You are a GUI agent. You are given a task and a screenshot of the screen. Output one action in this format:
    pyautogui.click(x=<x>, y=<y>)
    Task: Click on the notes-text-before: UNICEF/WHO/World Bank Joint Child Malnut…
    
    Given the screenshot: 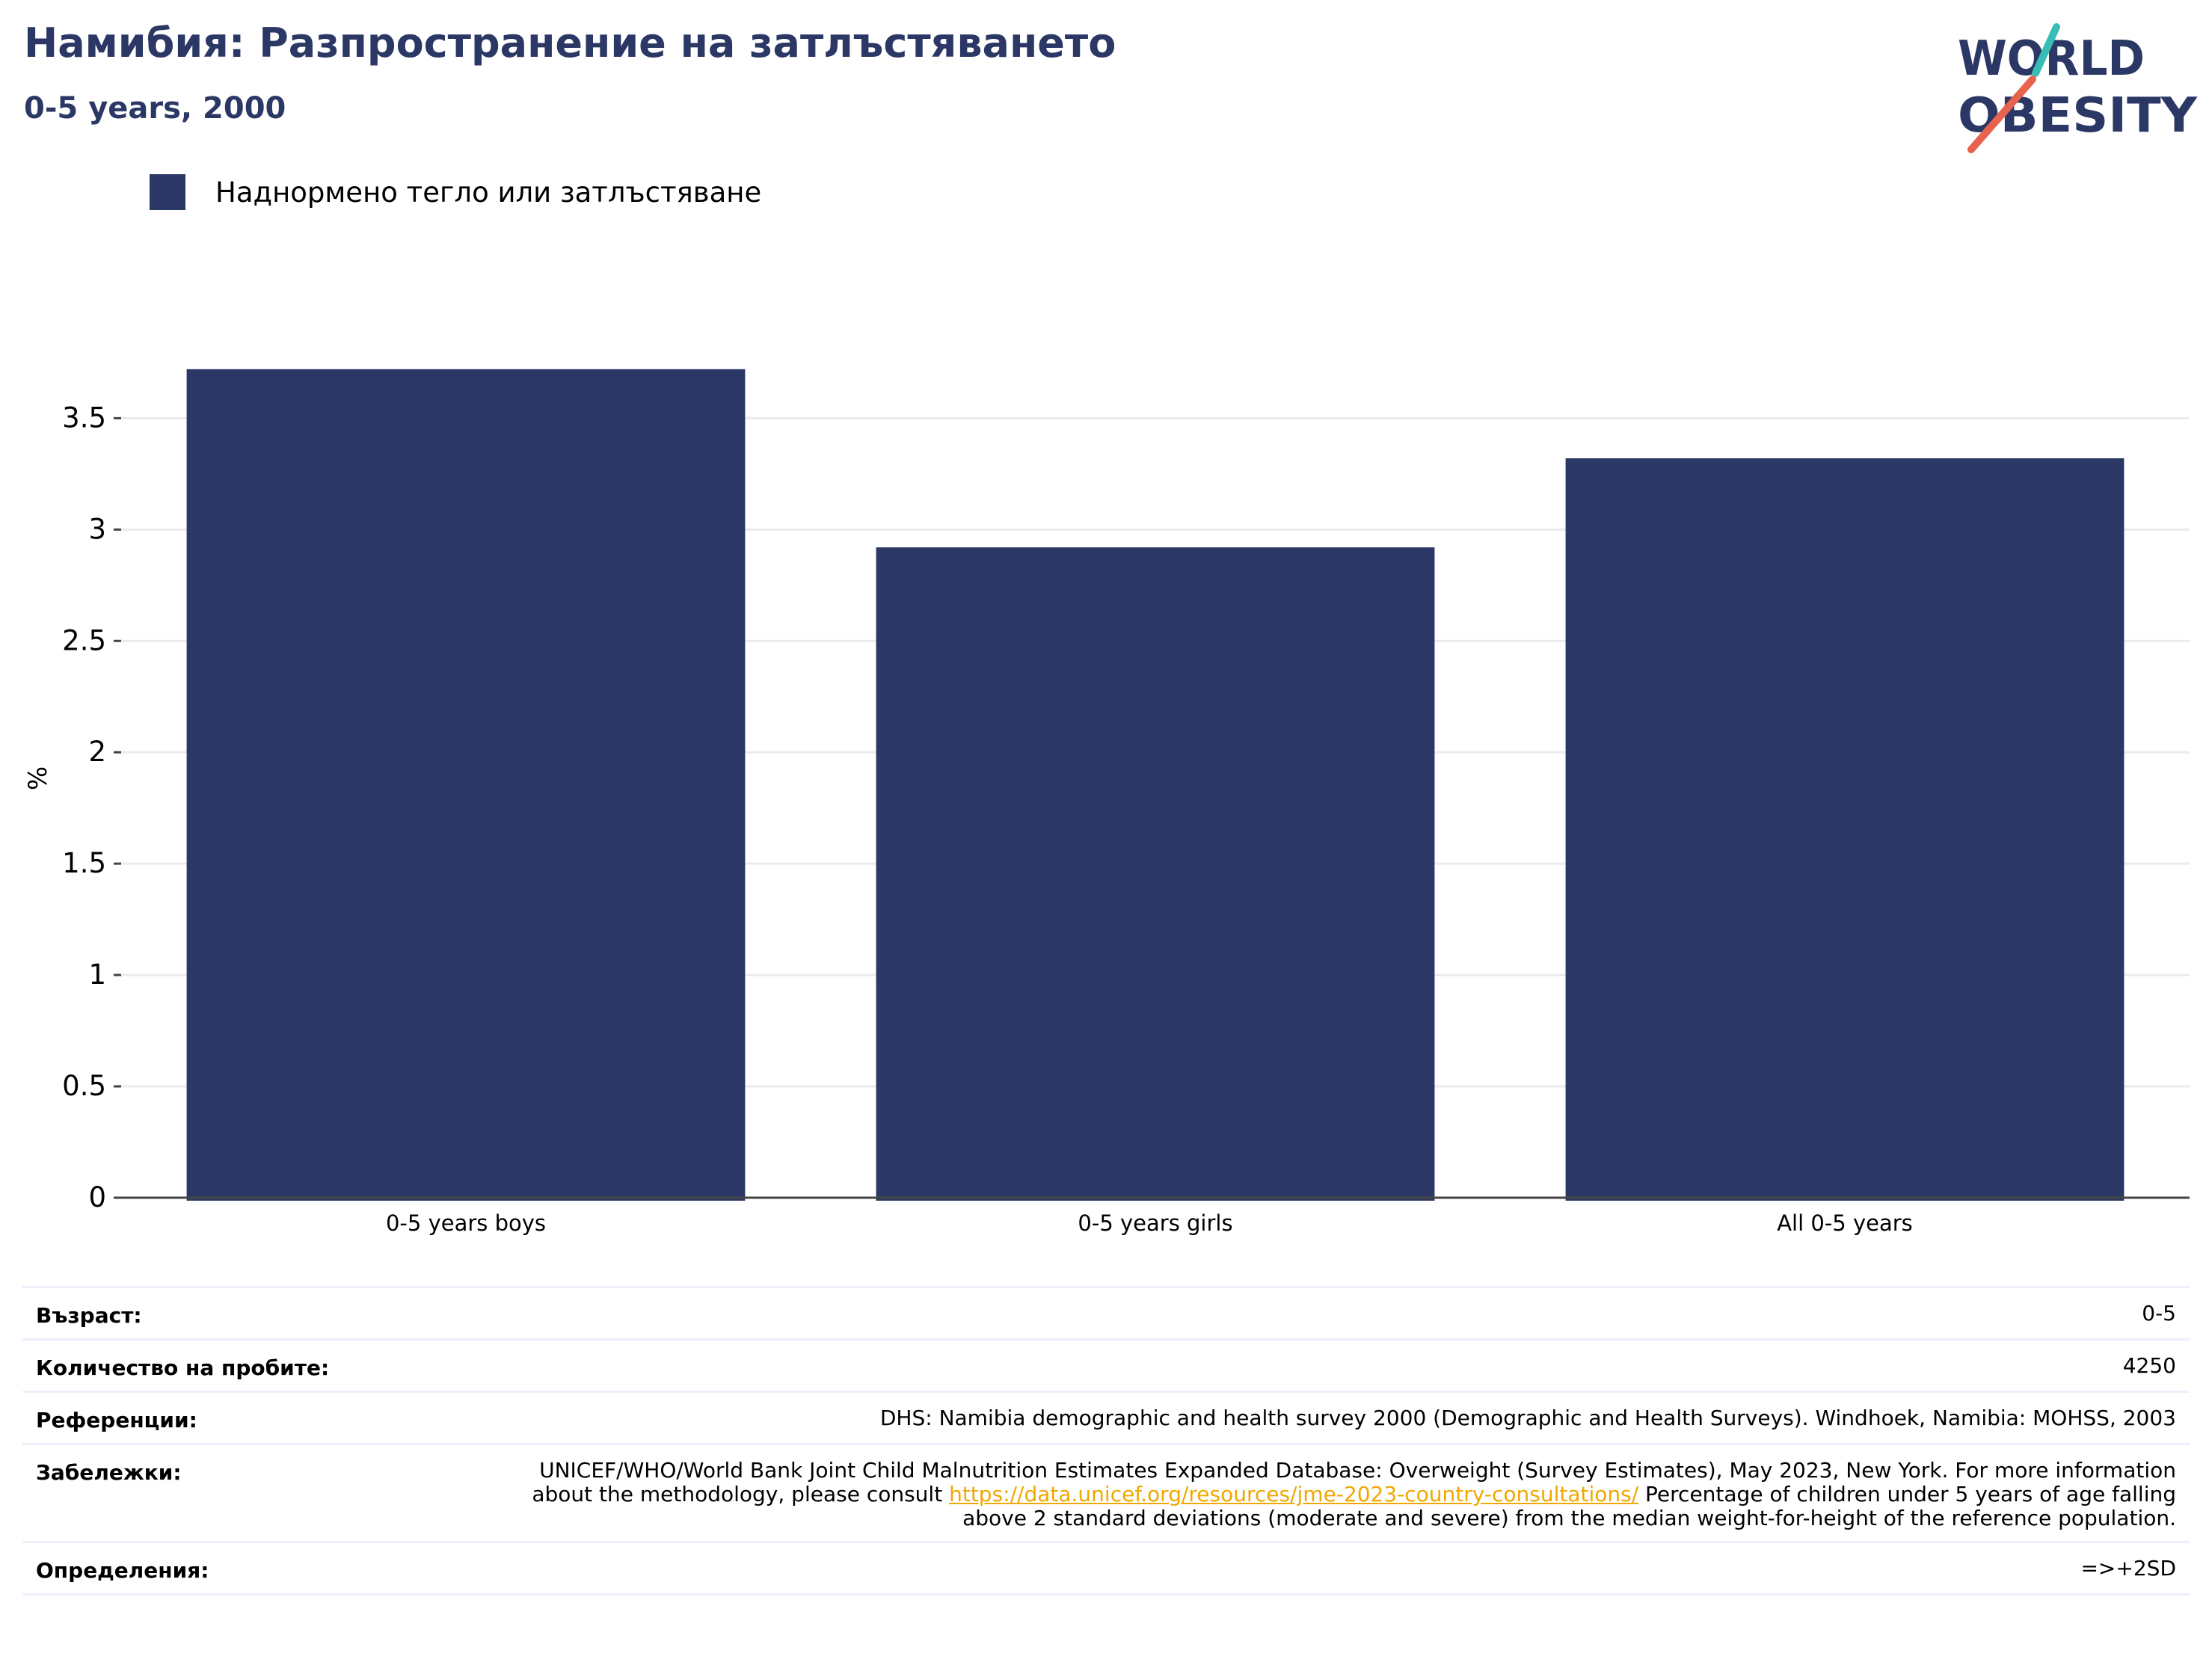 What is the action you would take?
    pyautogui.click(x=1354, y=1482)
    